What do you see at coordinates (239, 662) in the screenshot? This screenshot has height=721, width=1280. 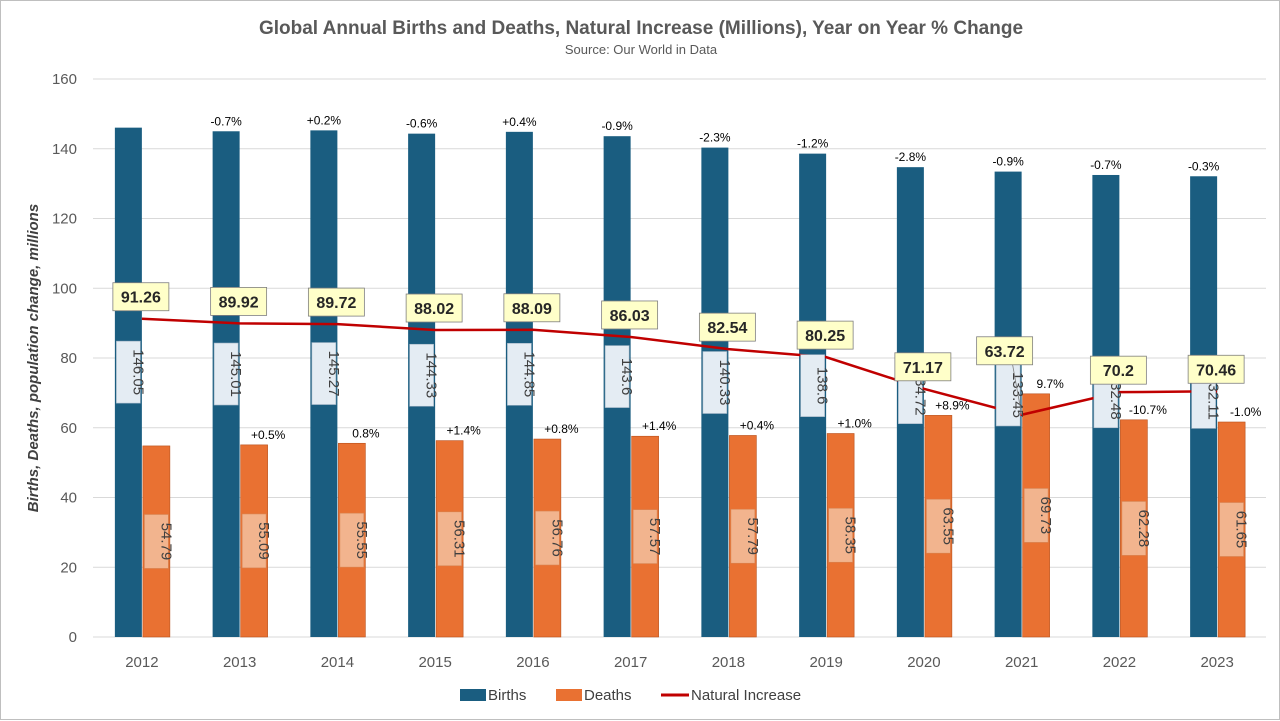 I see `x-tick-label: 2013` at bounding box center [239, 662].